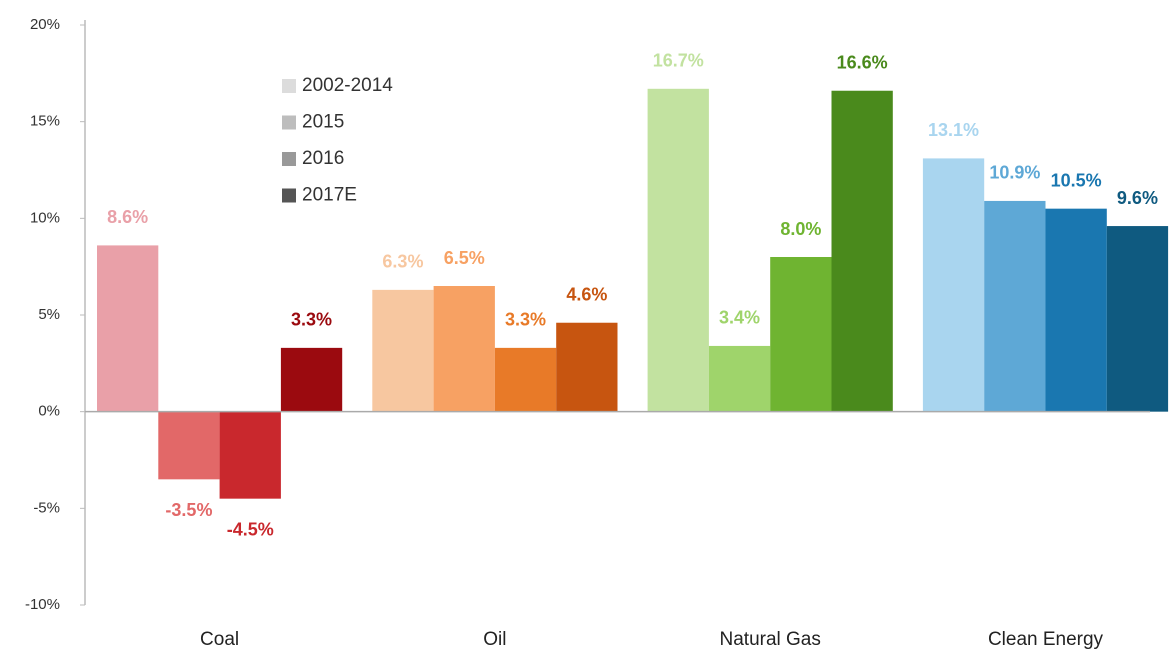 The height and width of the screenshot is (655, 1169). Describe the element at coordinates (219, 639) in the screenshot. I see `x-tick-label: Coal` at that location.